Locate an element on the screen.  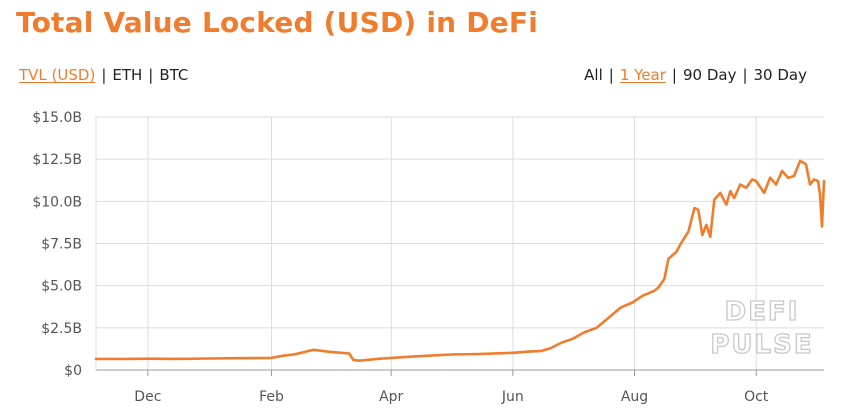
range-option-1-year: 1 Year is located at coordinates (642, 75).